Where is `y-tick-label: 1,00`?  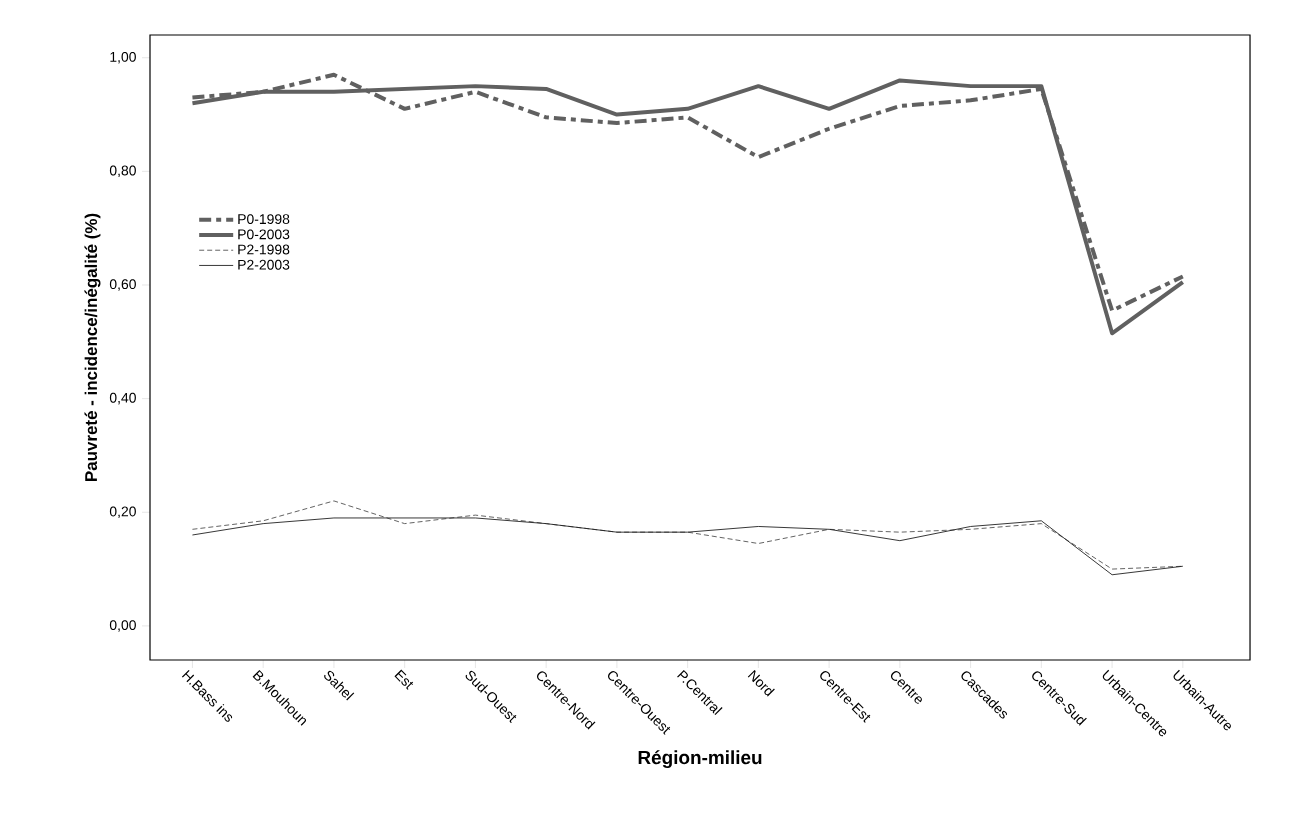
y-tick-label: 1,00 is located at coordinates (123, 57).